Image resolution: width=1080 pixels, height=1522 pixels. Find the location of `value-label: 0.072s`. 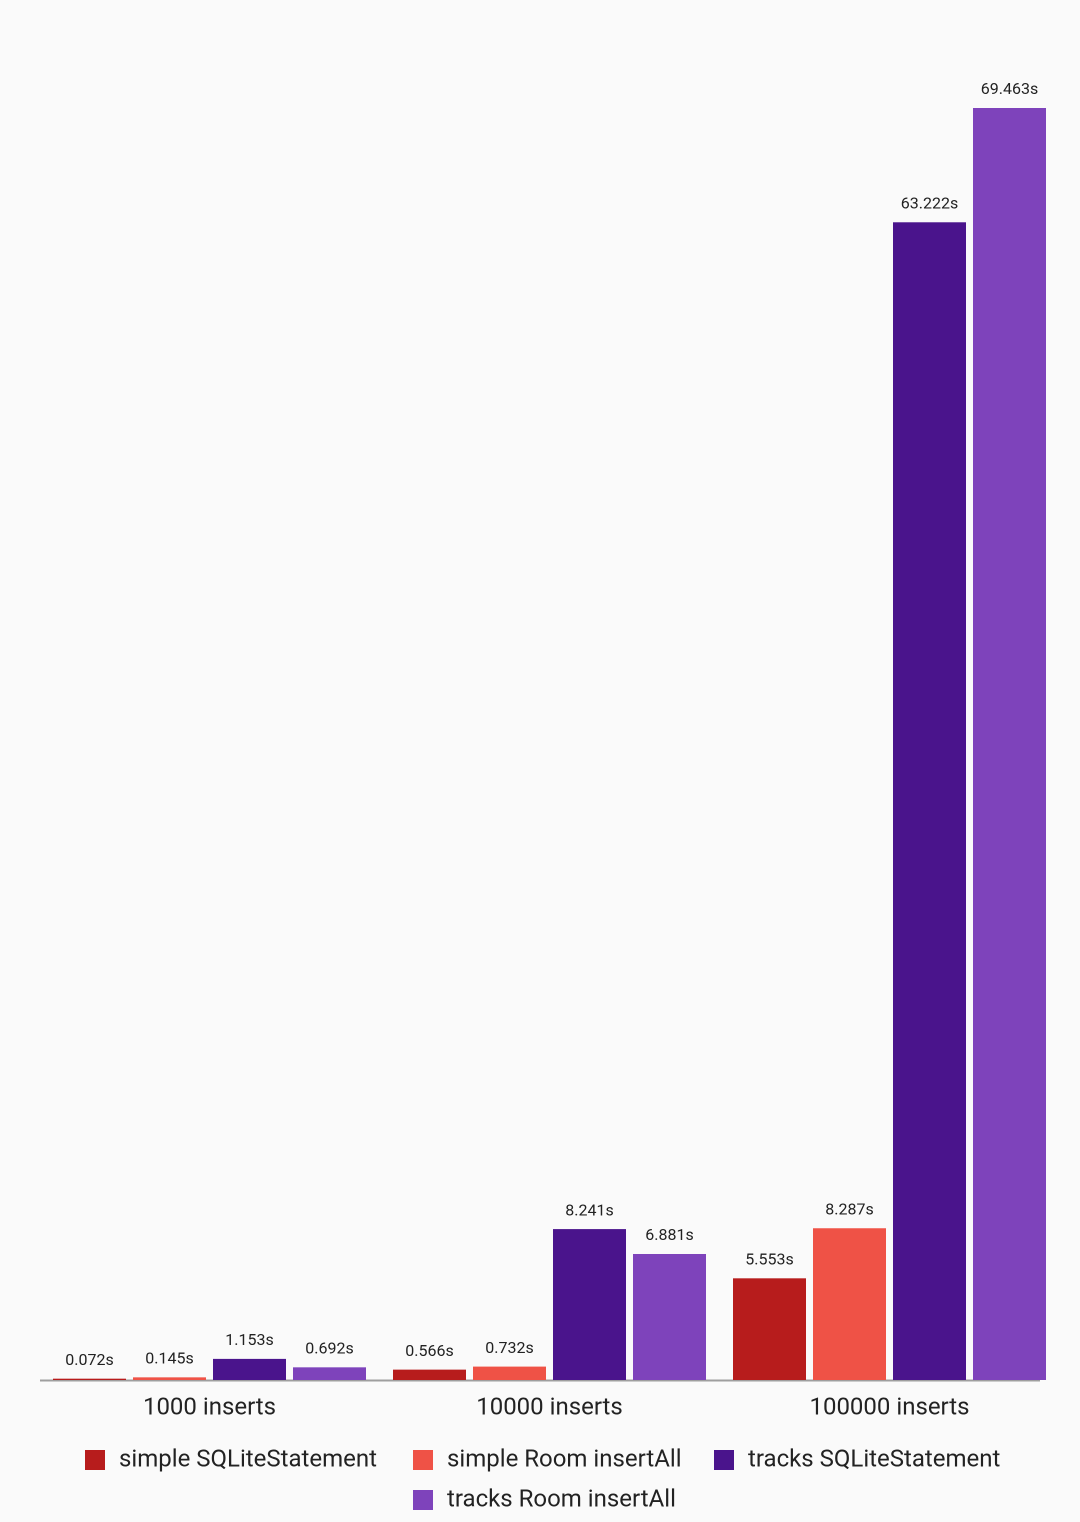

value-label: 0.072s is located at coordinates (89, 1359).